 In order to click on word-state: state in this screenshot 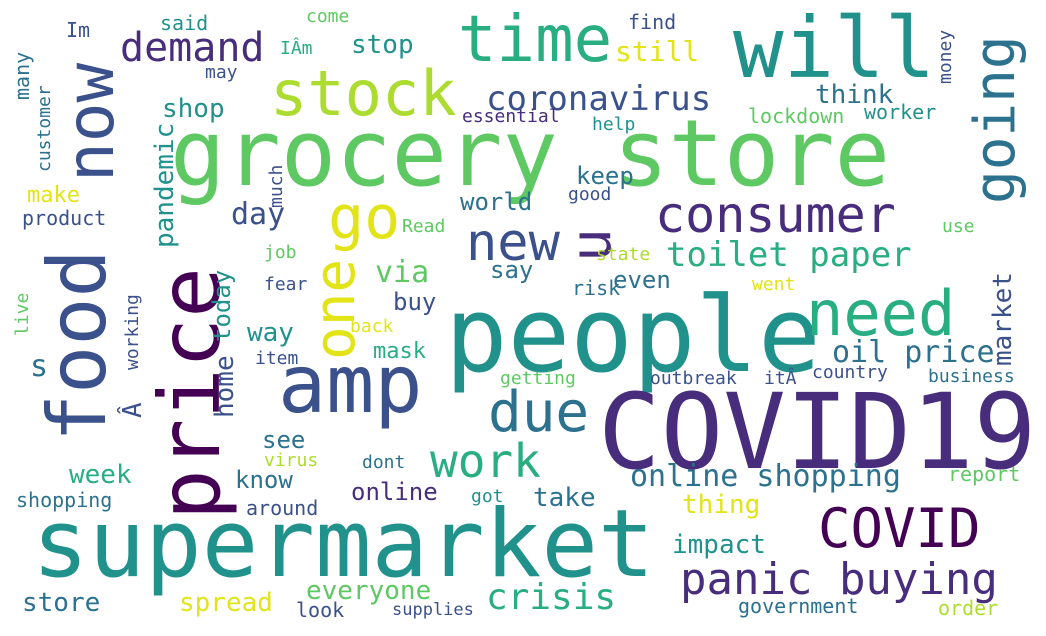, I will do `click(623, 254)`.